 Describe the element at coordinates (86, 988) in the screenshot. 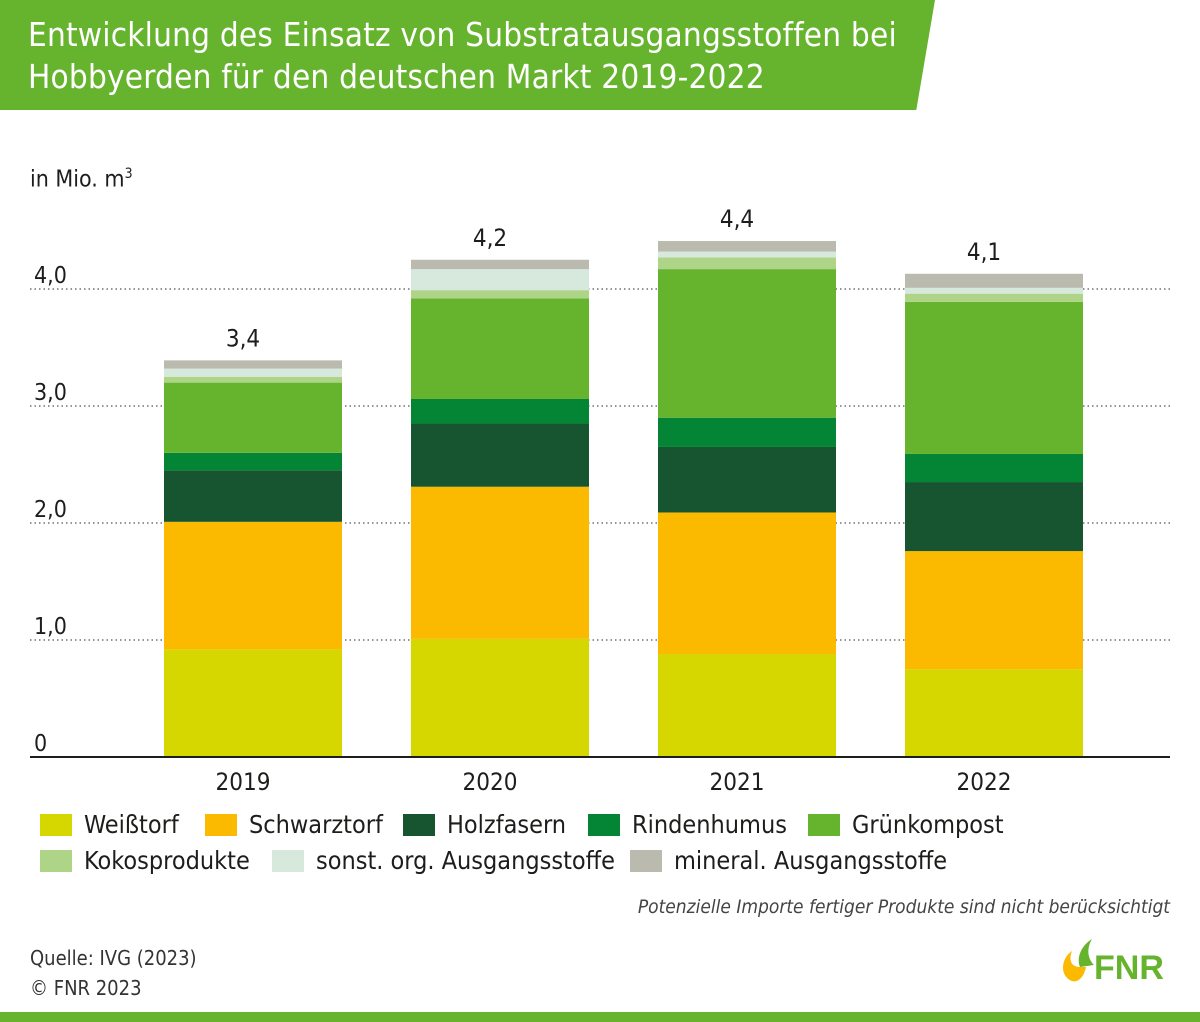

I see `copyright-line: © FNR 2023` at that location.